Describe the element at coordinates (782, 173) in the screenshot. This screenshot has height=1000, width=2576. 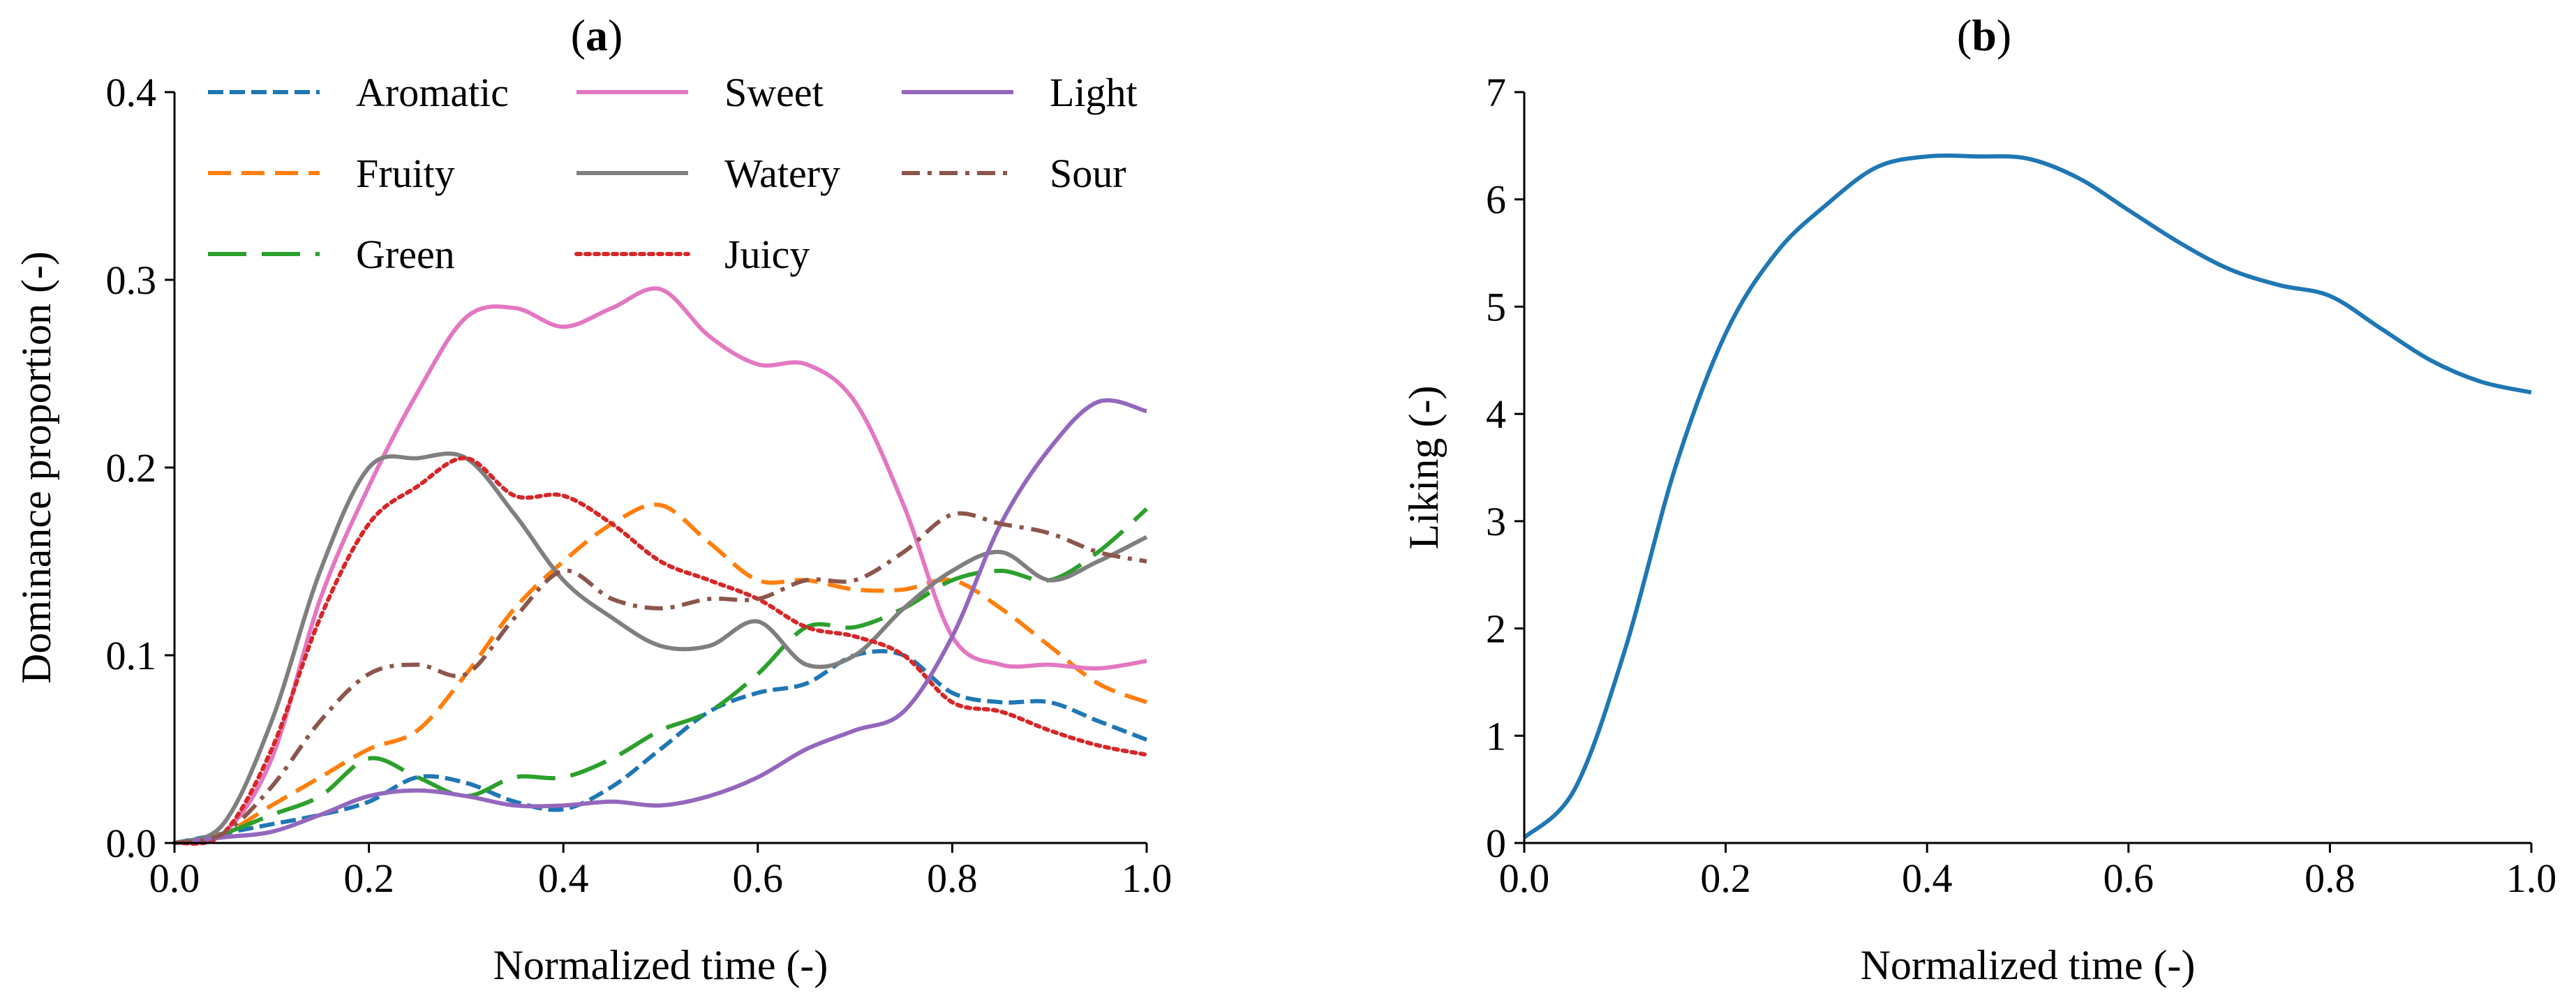
I see `legend-label: Watery` at that location.